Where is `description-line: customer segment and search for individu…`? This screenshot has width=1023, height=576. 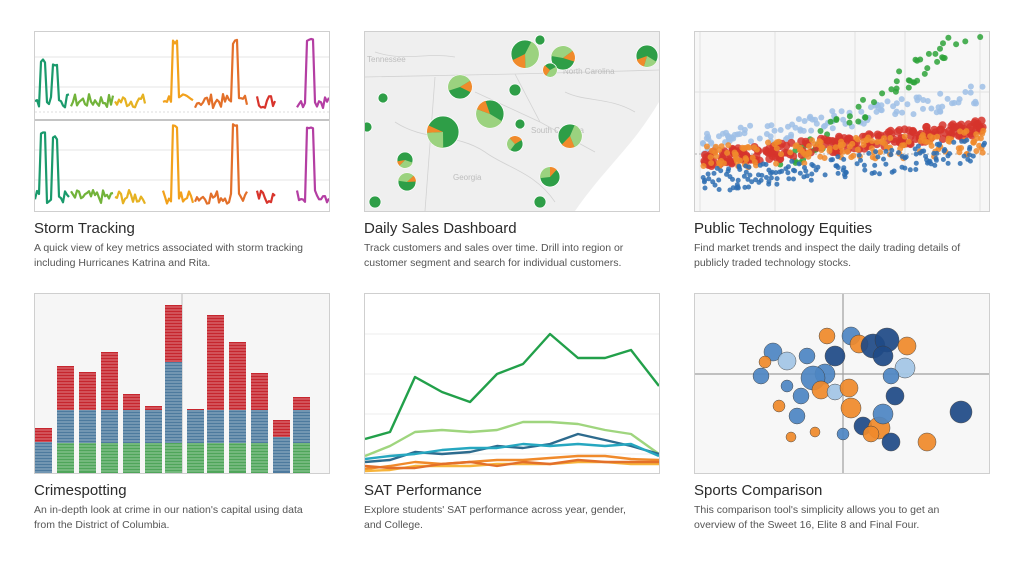 description-line: customer segment and search for individu… is located at coordinates (493, 263).